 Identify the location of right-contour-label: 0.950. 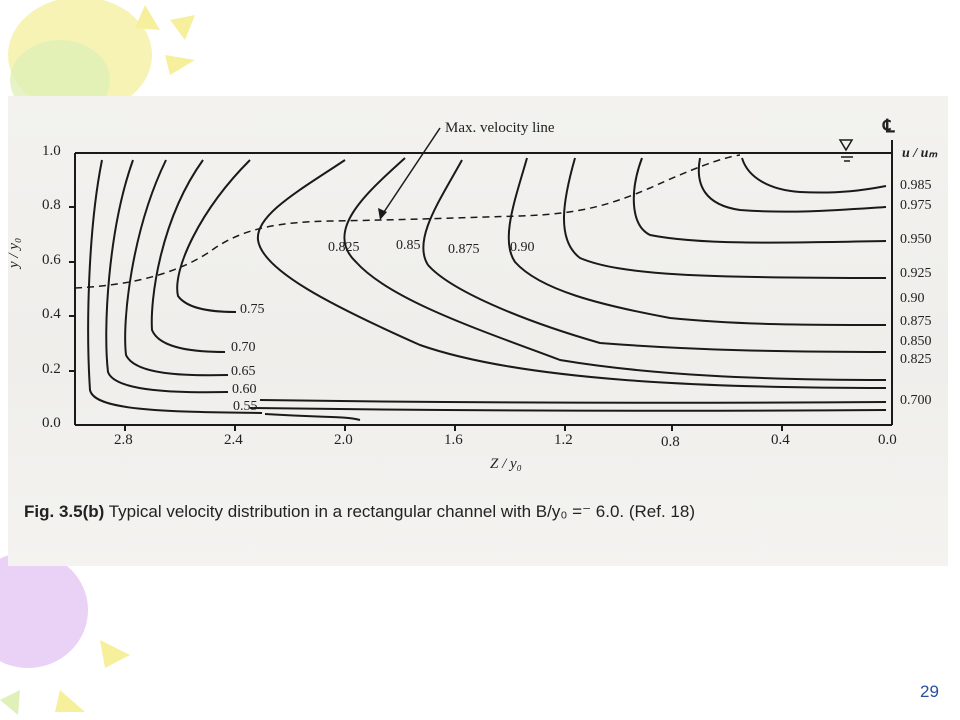
(916, 239).